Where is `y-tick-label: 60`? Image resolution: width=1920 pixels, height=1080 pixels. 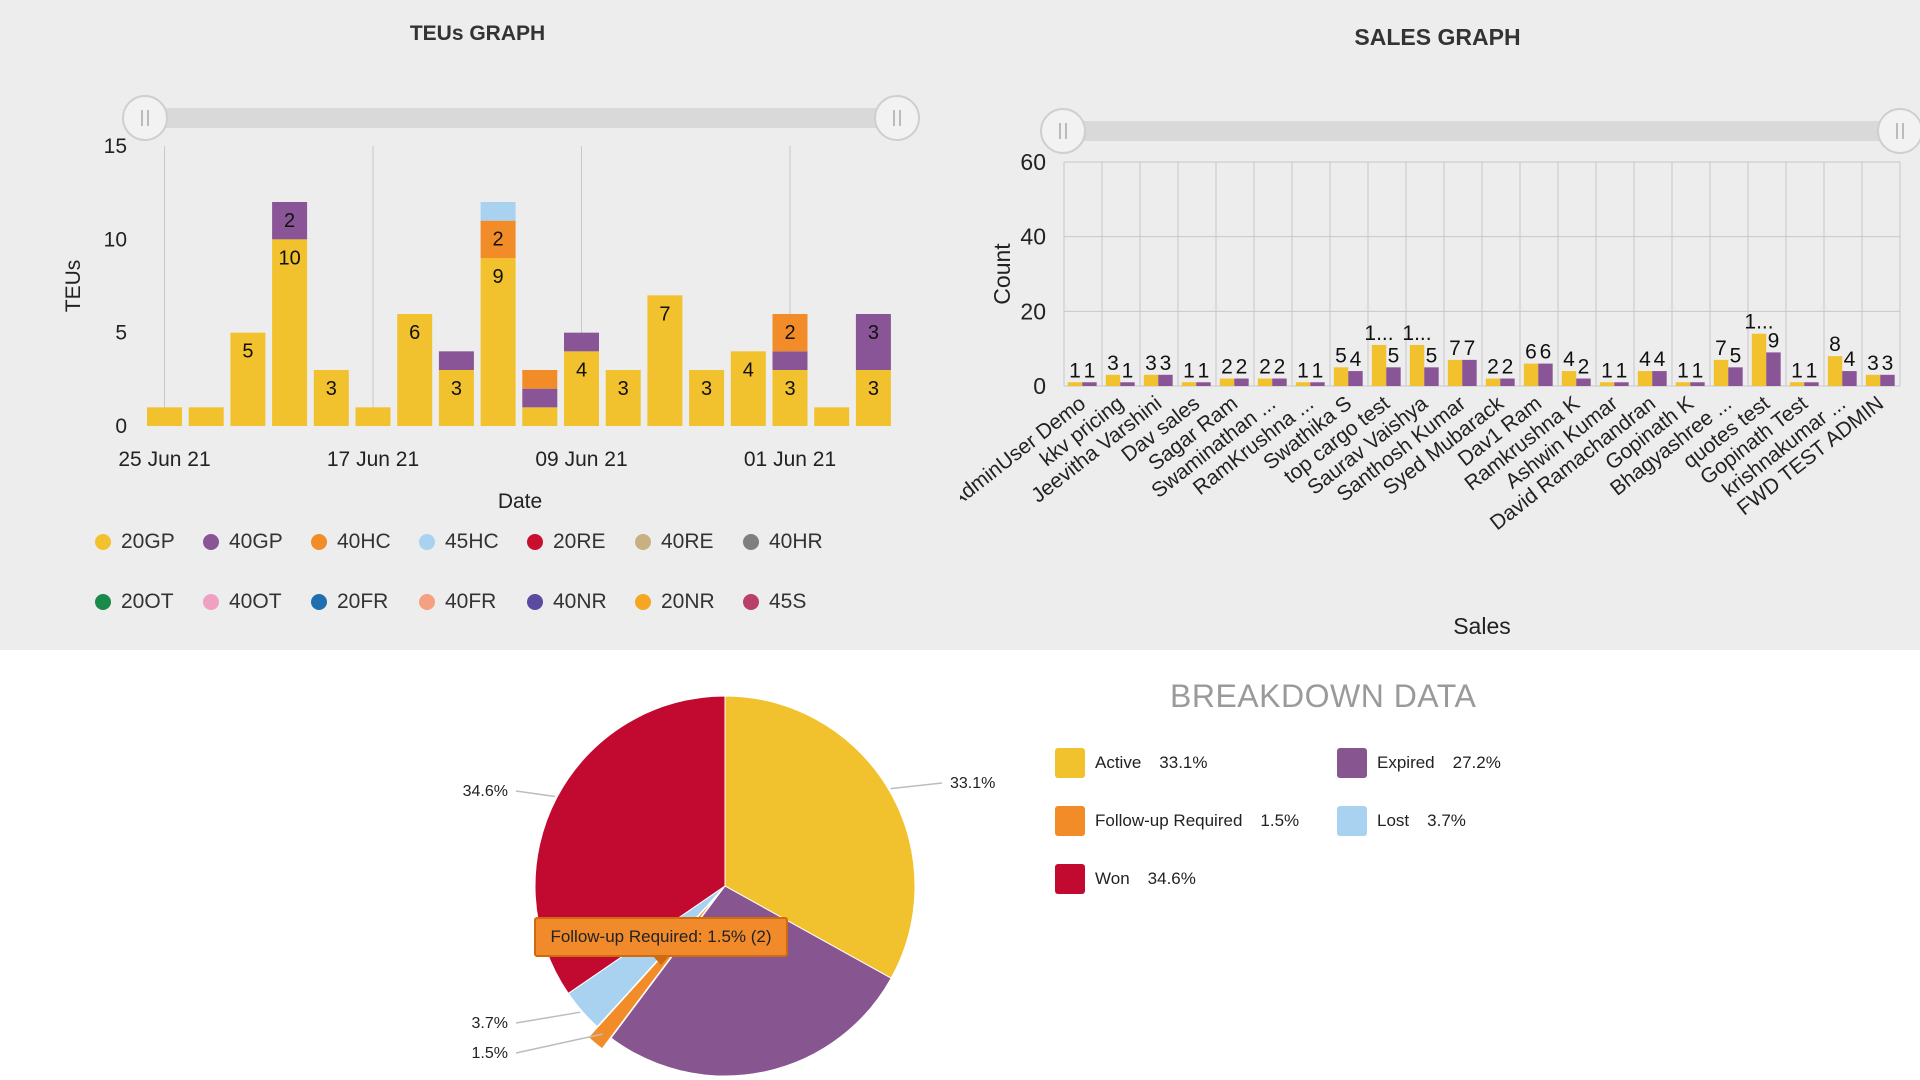 y-tick-label: 60 is located at coordinates (1033, 162).